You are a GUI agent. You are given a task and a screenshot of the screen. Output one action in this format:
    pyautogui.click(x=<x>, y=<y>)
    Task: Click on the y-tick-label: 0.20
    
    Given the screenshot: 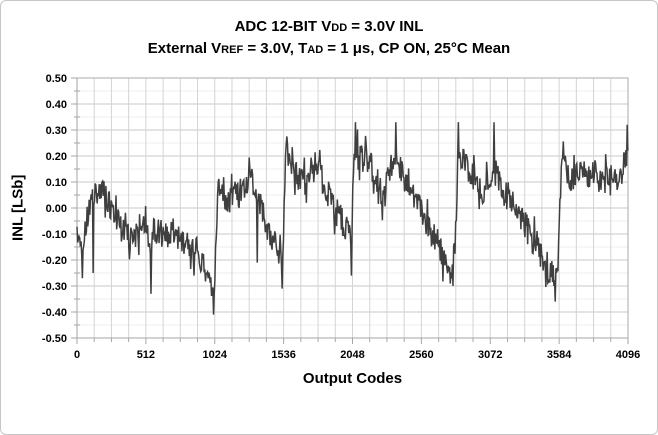 What is the action you would take?
    pyautogui.click(x=56, y=157)
    